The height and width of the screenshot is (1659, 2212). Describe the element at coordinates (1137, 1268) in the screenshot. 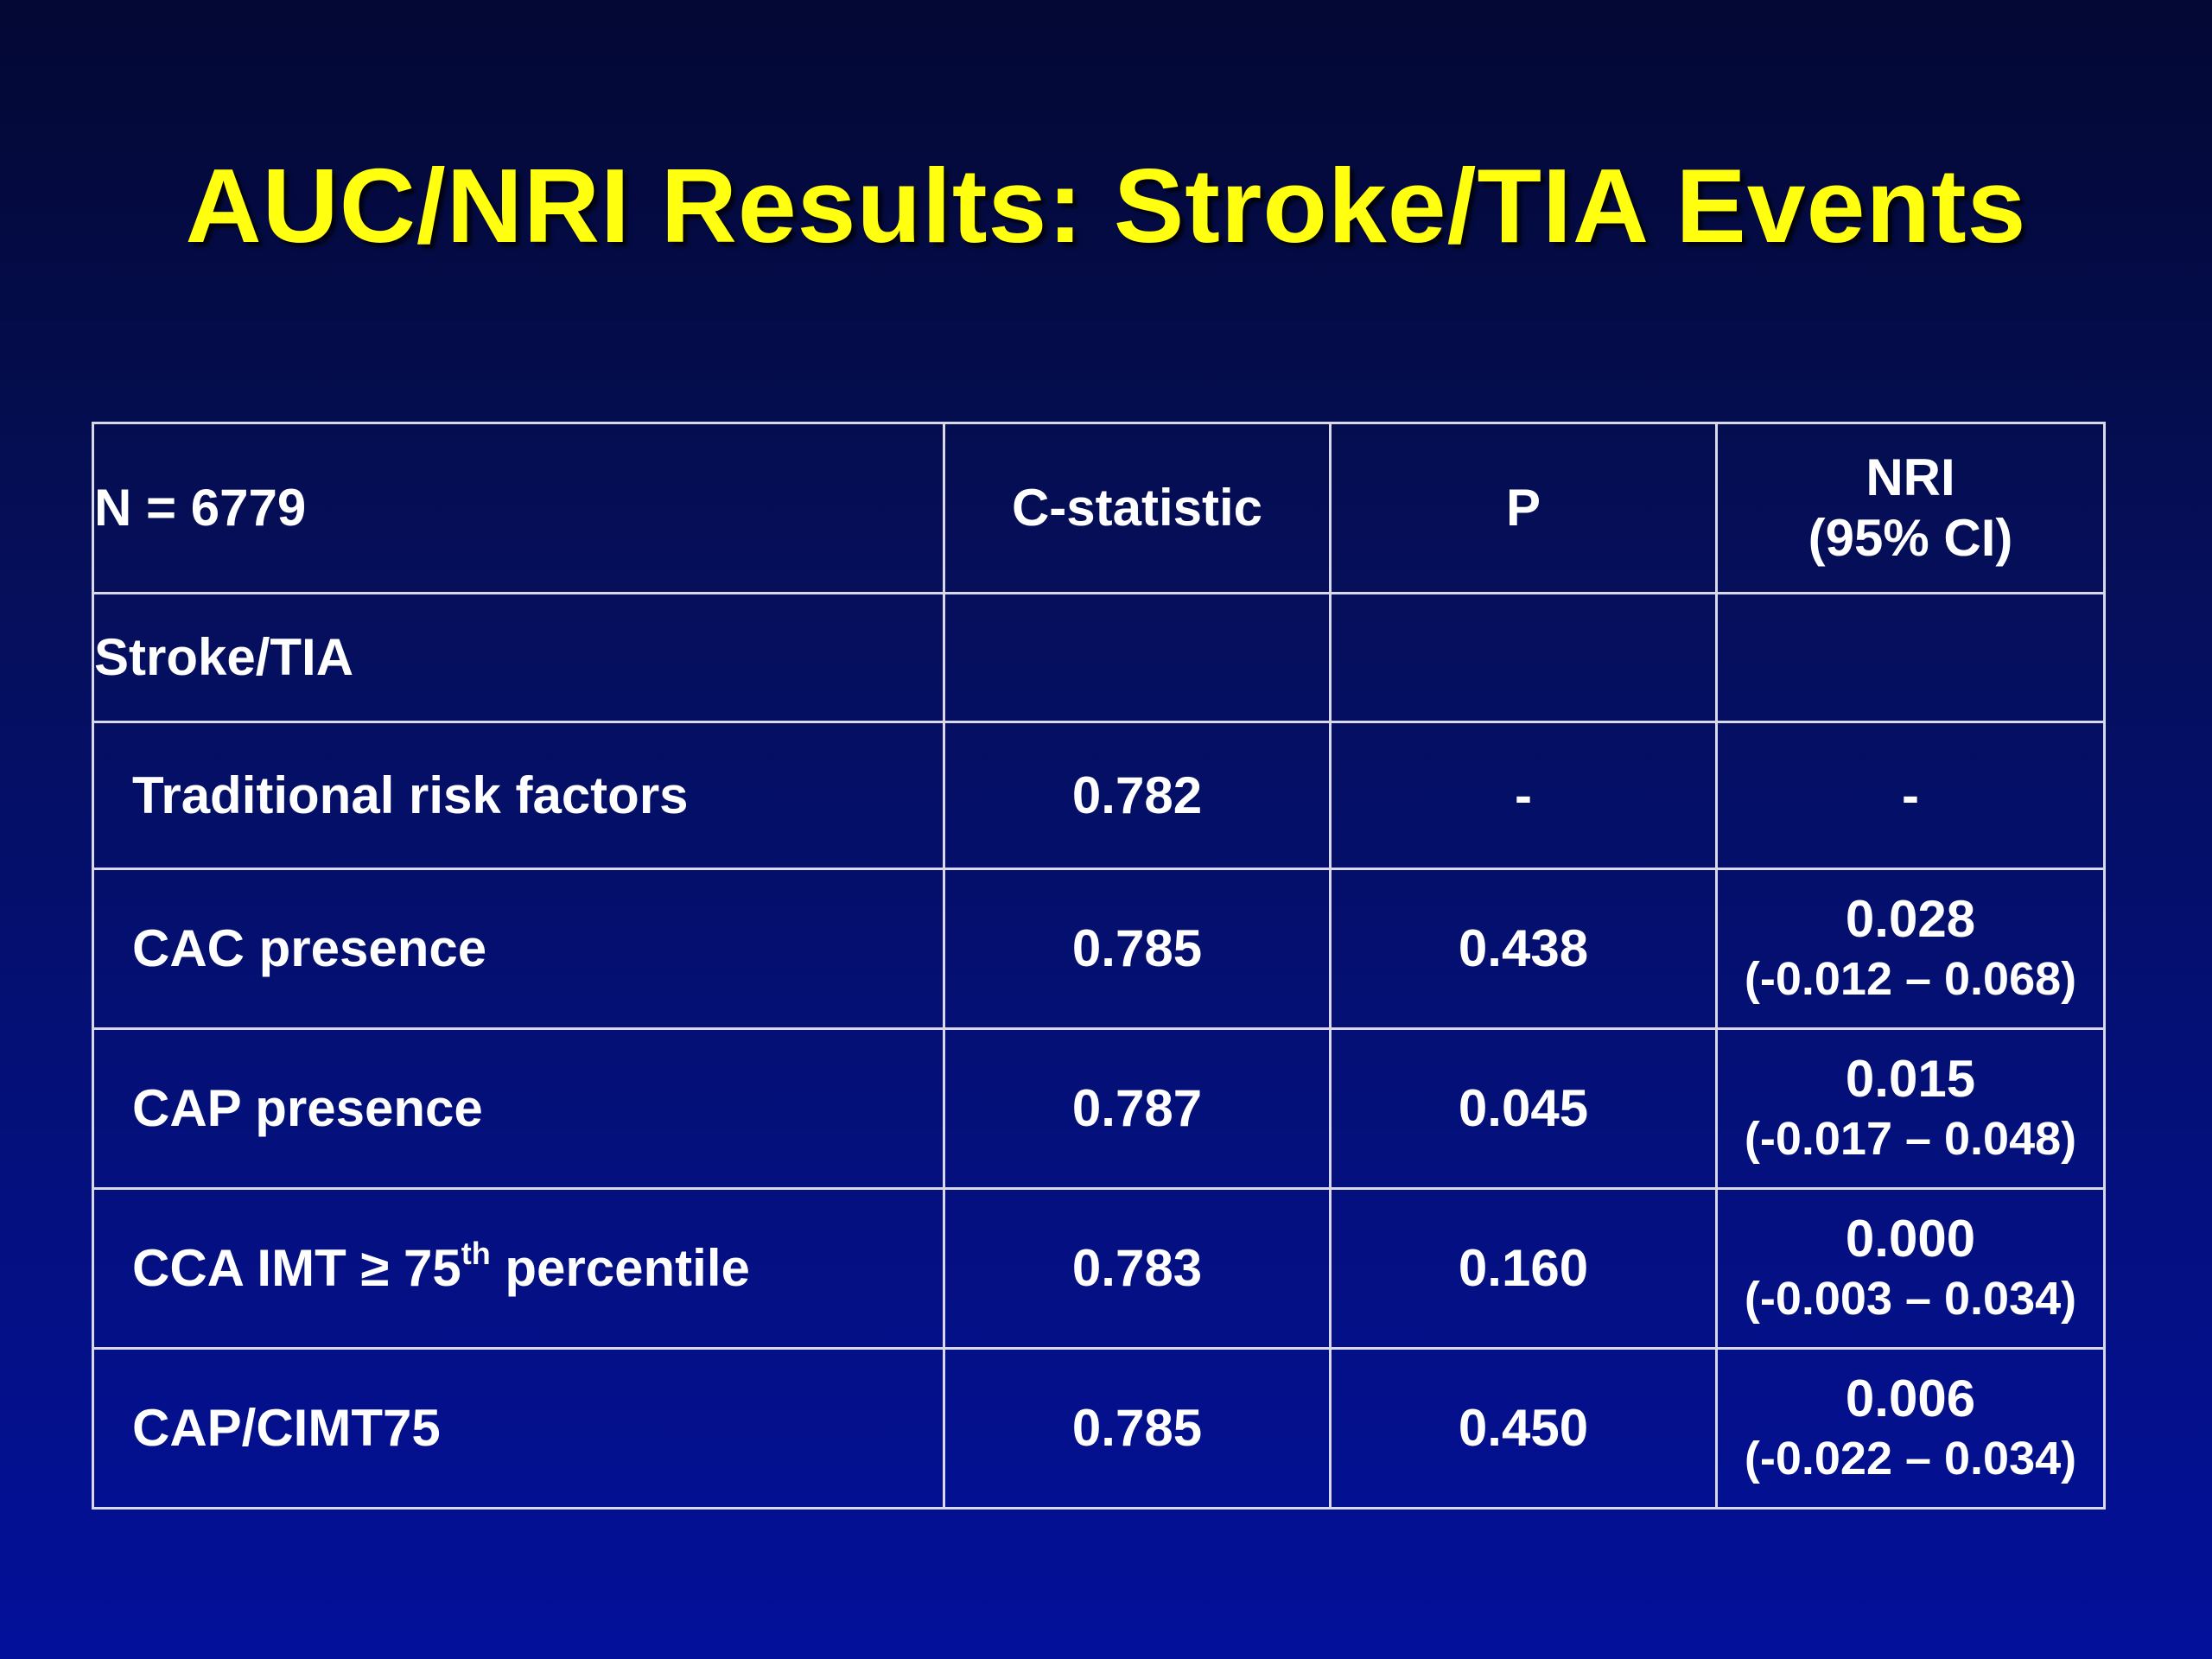

I see `c-statistic-cell: 0.783` at that location.